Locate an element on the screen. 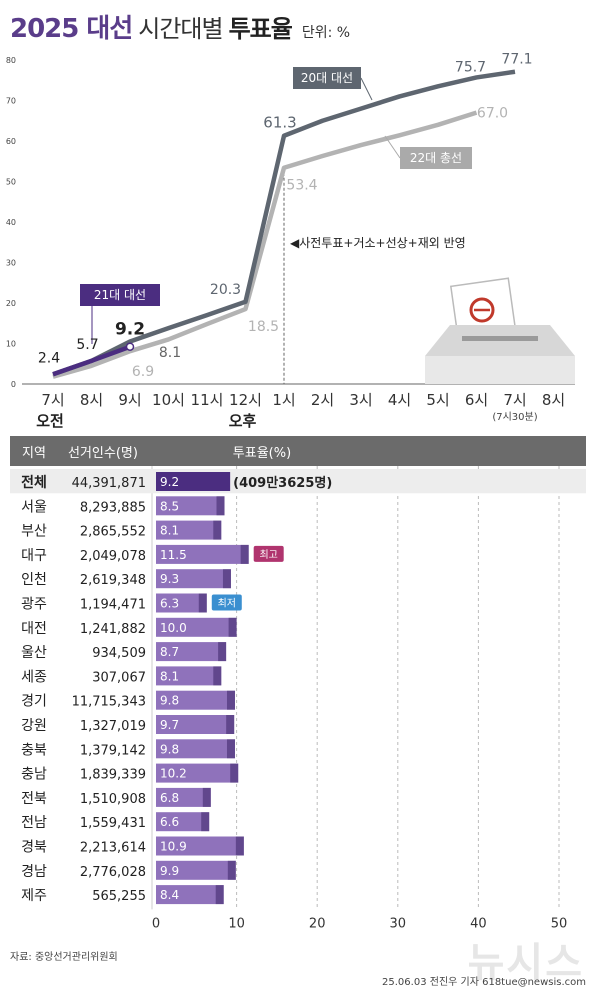  box-slot is located at coordinates (500, 338).